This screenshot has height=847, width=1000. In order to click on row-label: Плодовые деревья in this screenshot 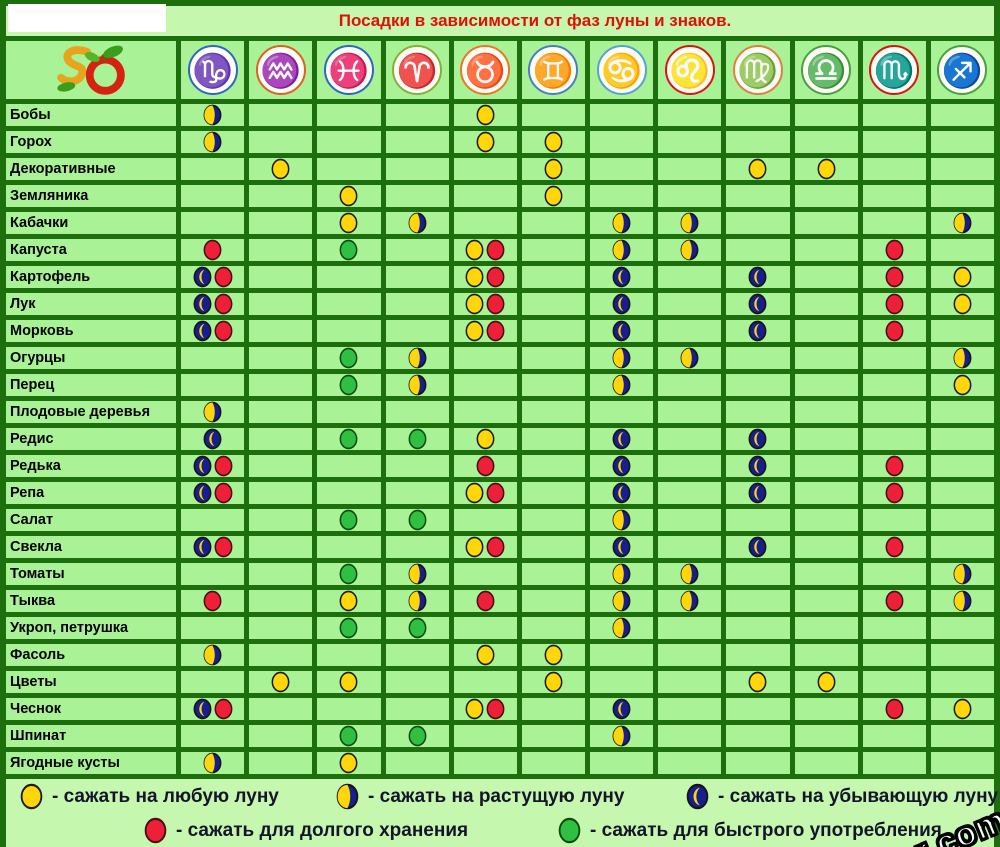, I will do `click(91, 412)`.